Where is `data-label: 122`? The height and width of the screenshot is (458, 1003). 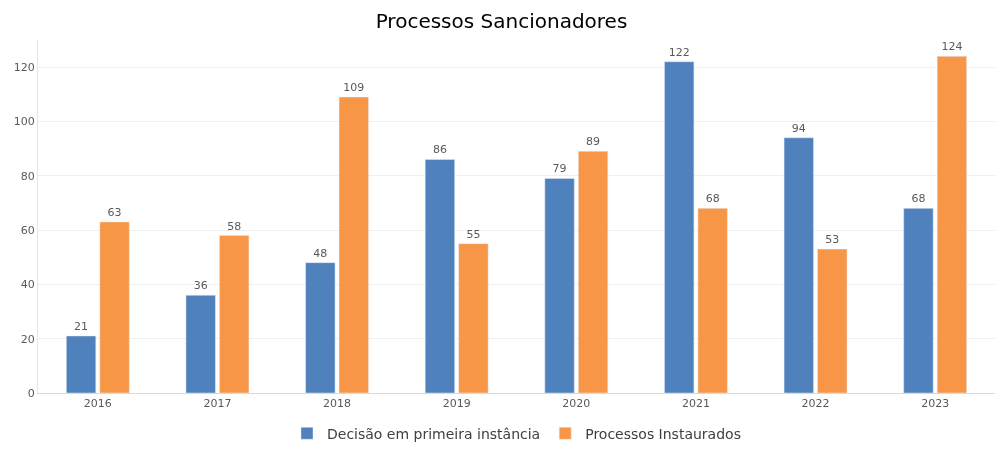
data-label: 122 is located at coordinates (679, 52).